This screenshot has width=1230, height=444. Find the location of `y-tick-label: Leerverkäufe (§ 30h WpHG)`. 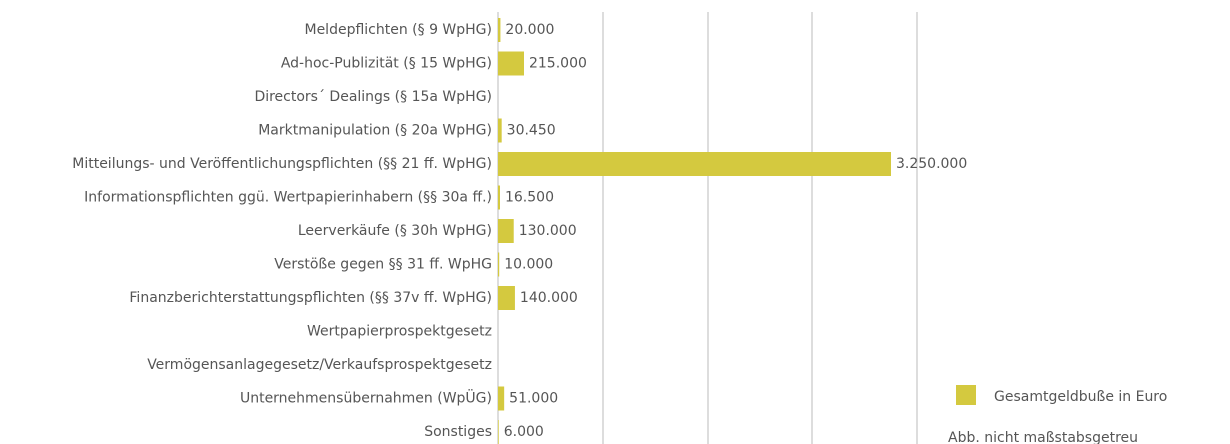

y-tick-label: Leerverkäufe (§ 30h WpHG) is located at coordinates (395, 231).